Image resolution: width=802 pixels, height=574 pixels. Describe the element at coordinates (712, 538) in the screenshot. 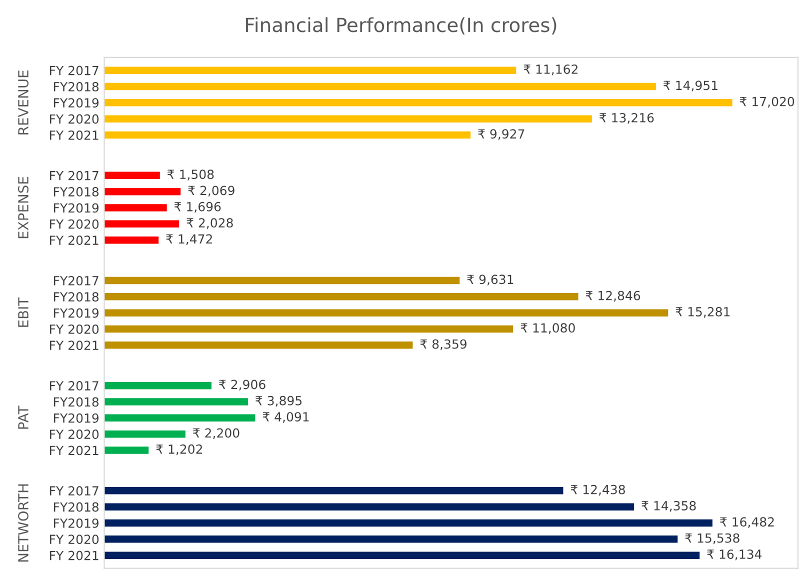

I see `data-label: ₹ 15,538` at that location.